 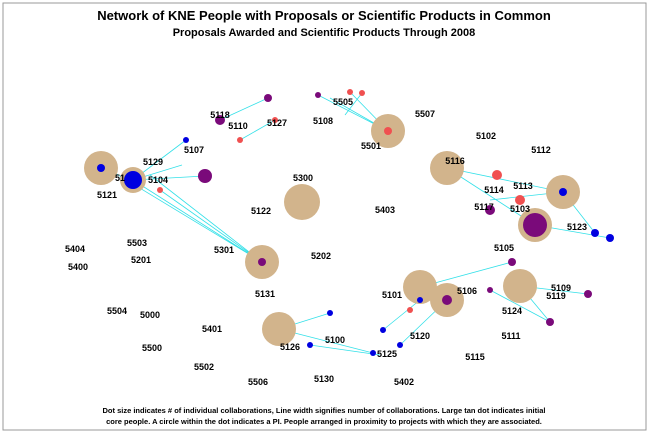 I want to click on node-label: 5131, so click(x=265, y=294).